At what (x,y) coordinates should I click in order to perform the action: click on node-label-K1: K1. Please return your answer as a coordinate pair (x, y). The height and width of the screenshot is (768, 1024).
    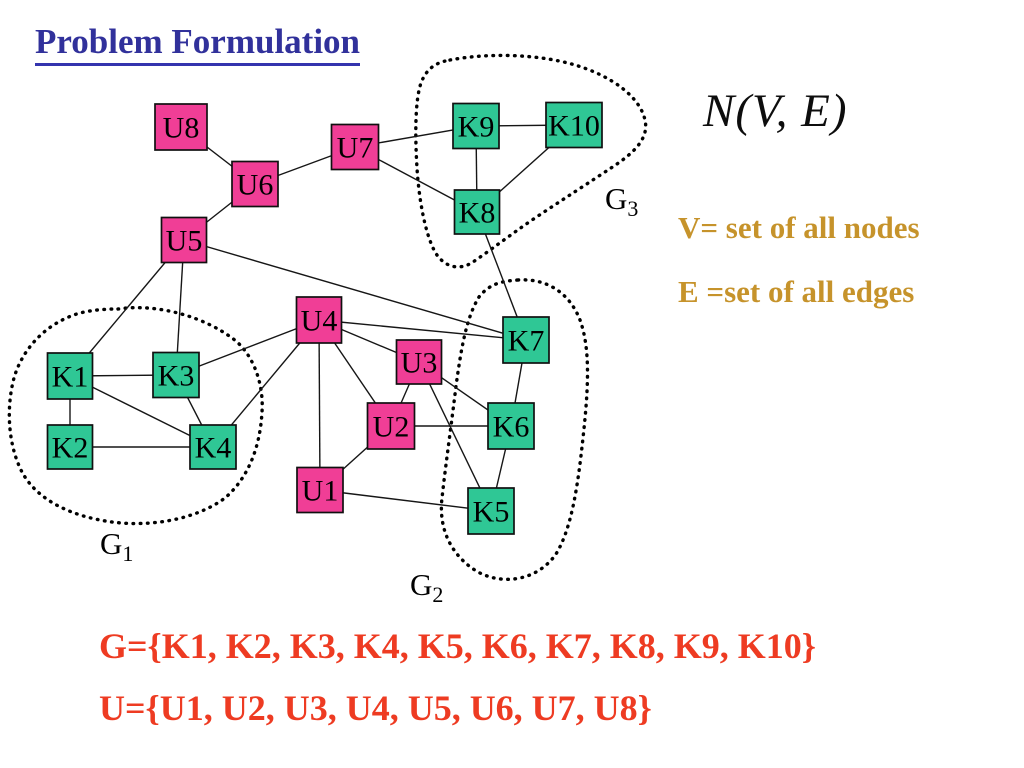
    Looking at the image, I should click on (70, 377).